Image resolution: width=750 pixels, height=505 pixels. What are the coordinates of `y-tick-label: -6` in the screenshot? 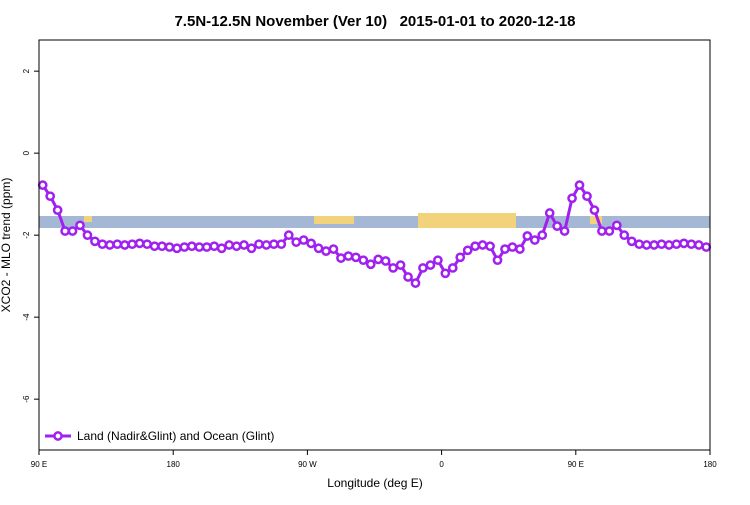 It's located at (26, 399).